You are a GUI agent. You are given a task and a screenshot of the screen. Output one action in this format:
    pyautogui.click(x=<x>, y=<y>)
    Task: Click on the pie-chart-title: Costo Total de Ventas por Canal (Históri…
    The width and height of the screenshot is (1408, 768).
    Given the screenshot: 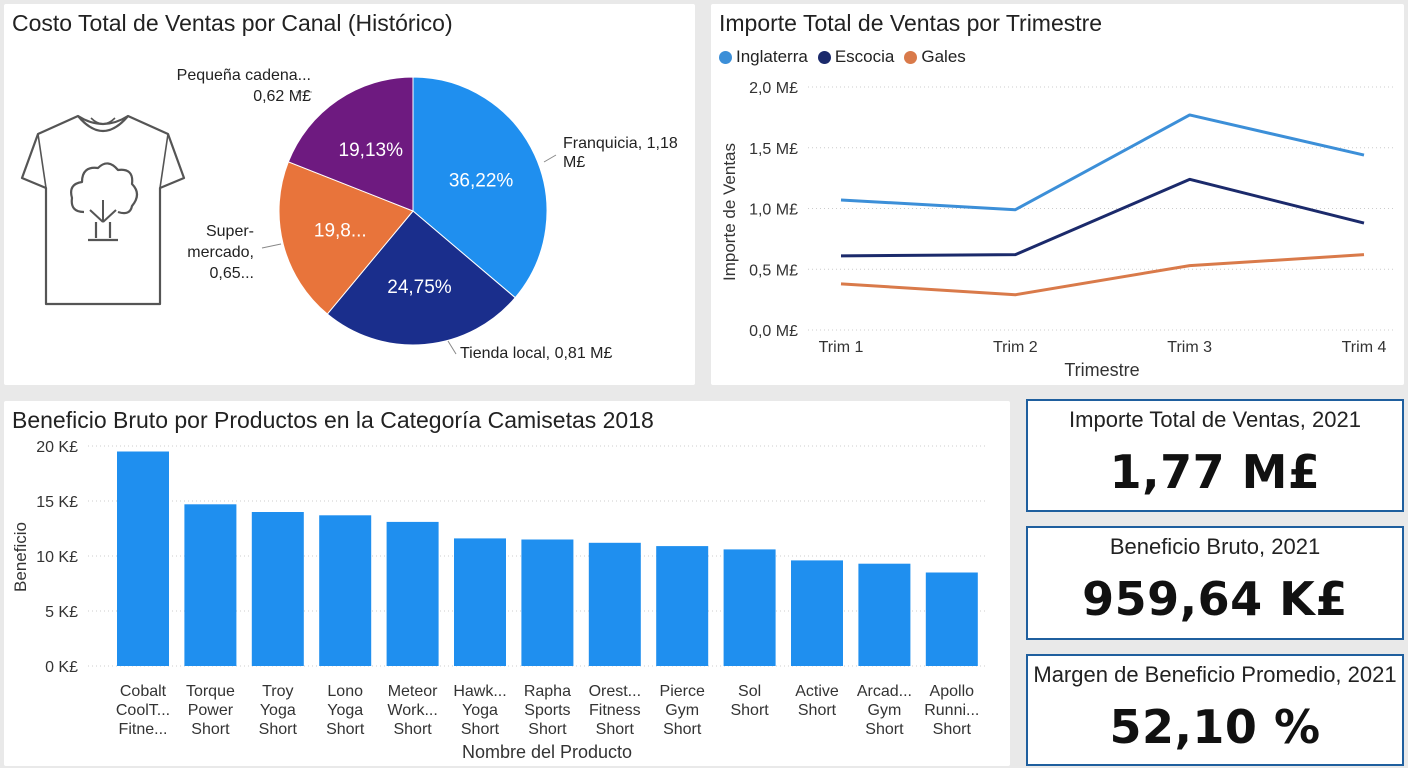 What is the action you would take?
    pyautogui.click(x=232, y=23)
    